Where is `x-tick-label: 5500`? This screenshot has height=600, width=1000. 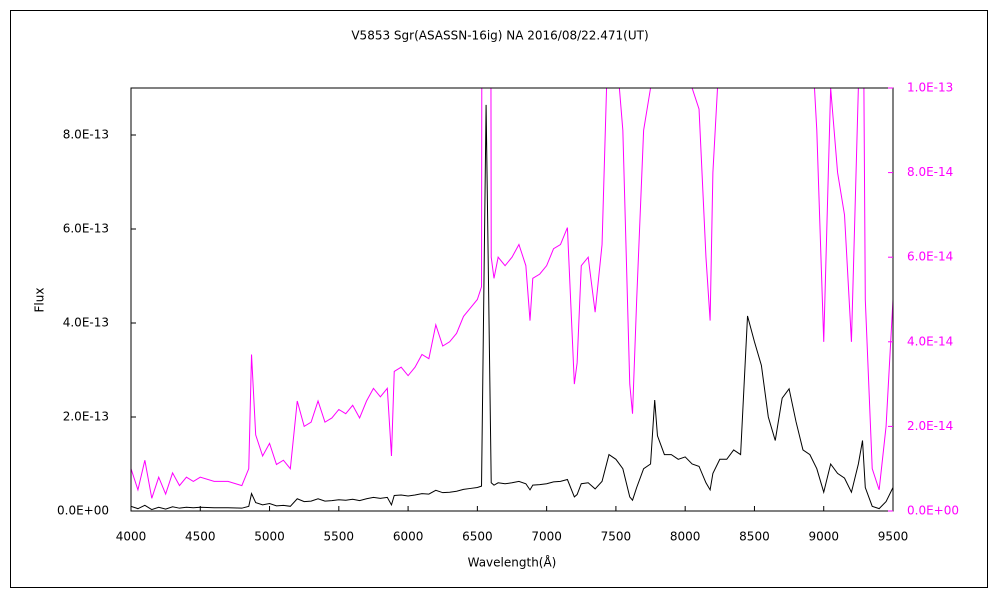
x-tick-label: 5500 is located at coordinates (339, 537).